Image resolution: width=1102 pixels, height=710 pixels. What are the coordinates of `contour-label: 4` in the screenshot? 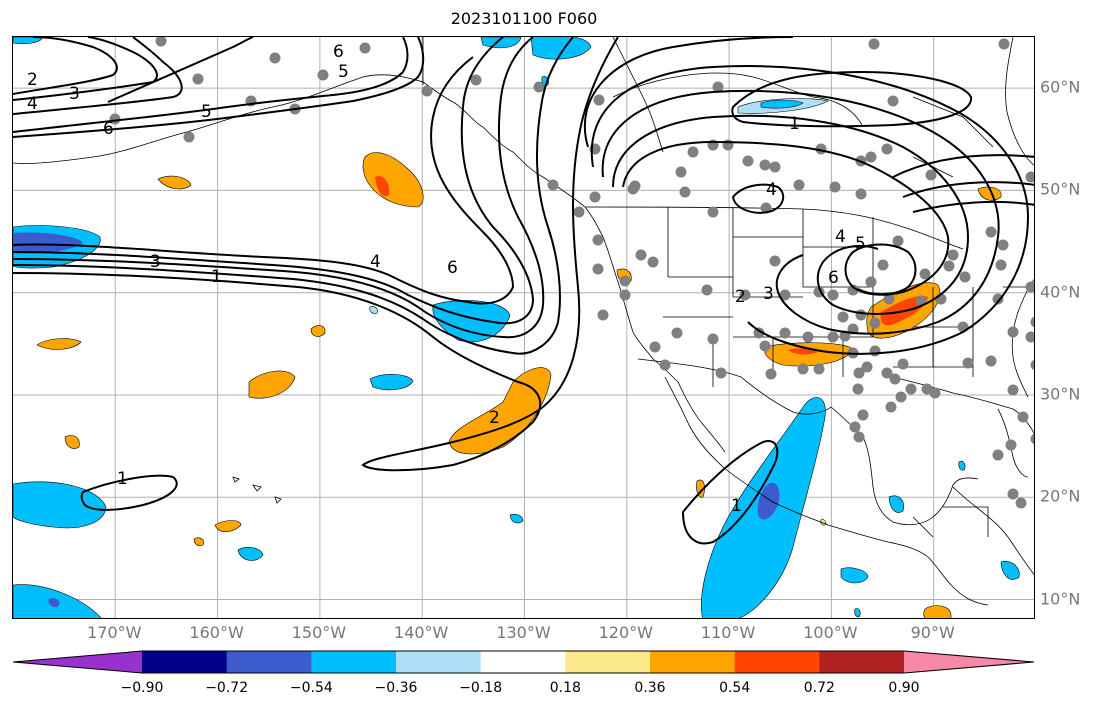 It's located at (771, 190).